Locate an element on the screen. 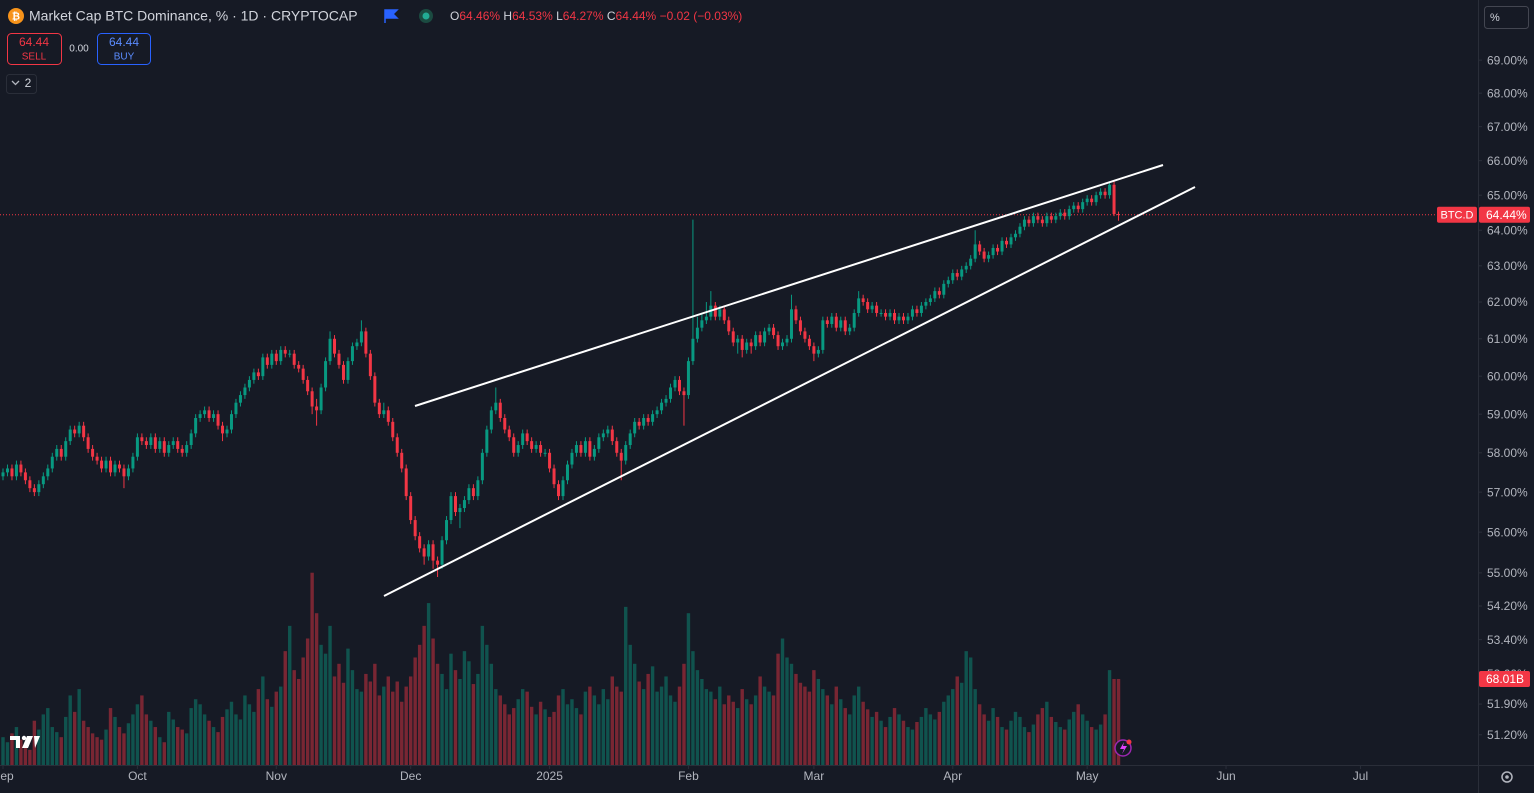 This screenshot has height=793, width=1534. settings-icon is located at coordinates (1507, 777).